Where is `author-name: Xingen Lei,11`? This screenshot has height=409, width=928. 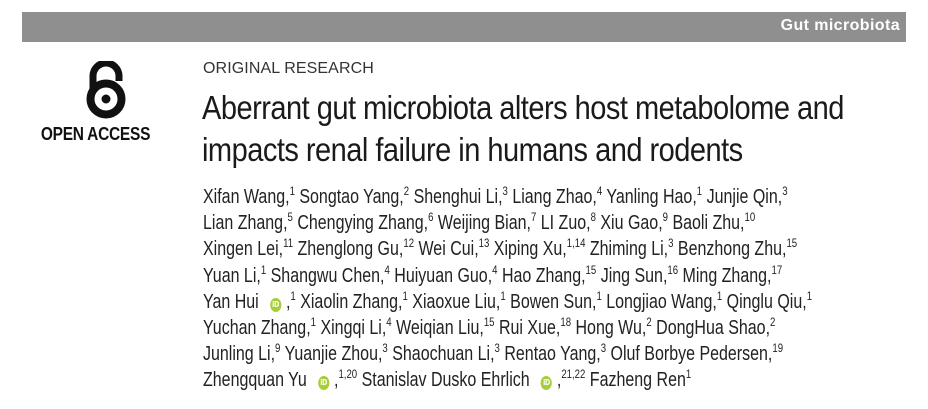 author-name: Xingen Lei,11 is located at coordinates (248, 248).